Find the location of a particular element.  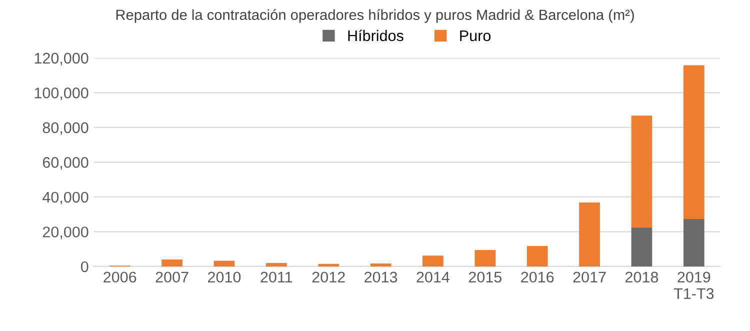

x-tick-label: 2011 is located at coordinates (276, 277).